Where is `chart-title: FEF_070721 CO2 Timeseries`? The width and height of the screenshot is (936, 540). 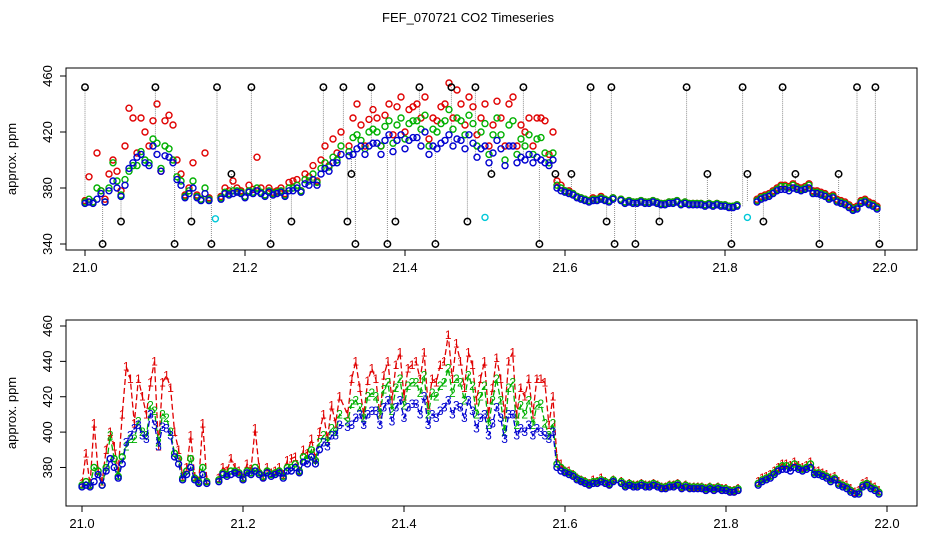
chart-title: FEF_070721 CO2 Timeseries is located at coordinates (468, 17).